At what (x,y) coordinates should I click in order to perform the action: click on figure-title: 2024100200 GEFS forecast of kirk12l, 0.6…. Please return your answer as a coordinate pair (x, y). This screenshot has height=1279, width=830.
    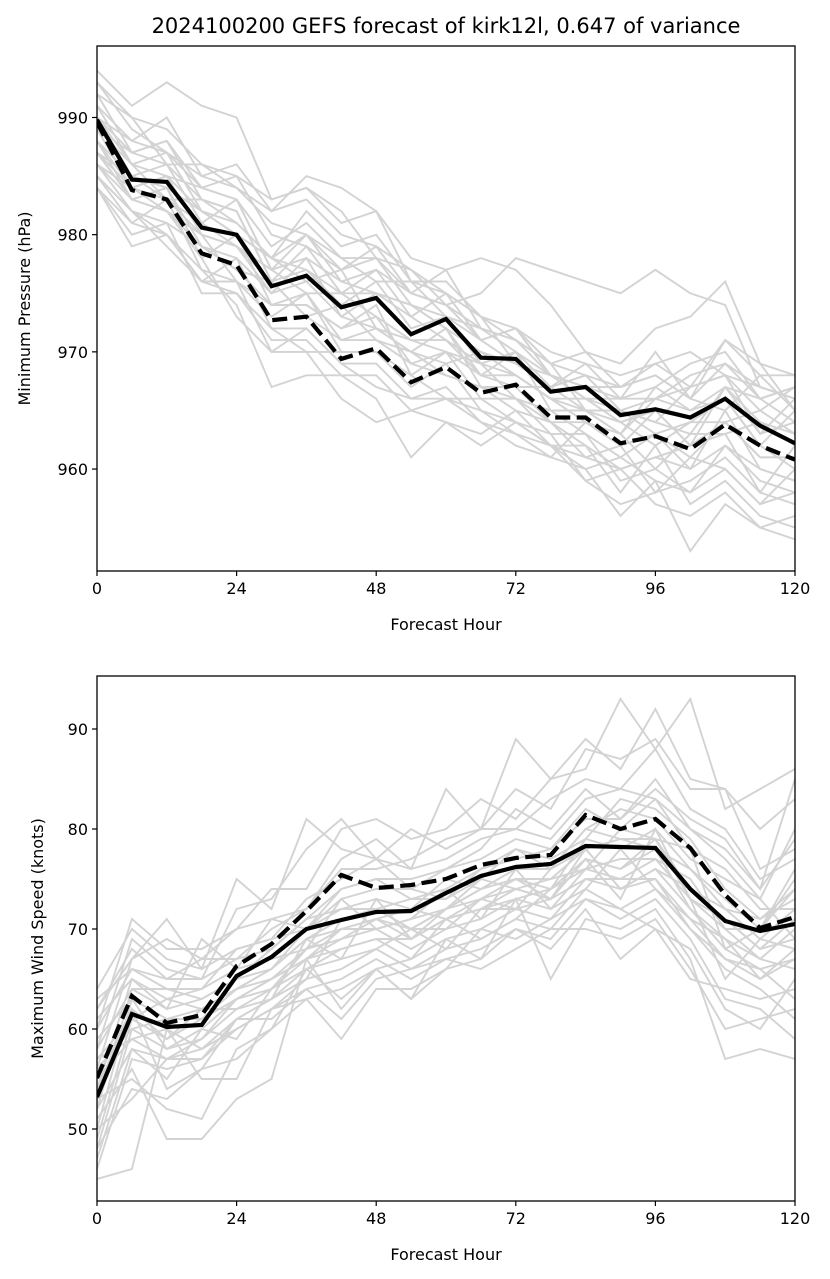
    Looking at the image, I should click on (446, 26).